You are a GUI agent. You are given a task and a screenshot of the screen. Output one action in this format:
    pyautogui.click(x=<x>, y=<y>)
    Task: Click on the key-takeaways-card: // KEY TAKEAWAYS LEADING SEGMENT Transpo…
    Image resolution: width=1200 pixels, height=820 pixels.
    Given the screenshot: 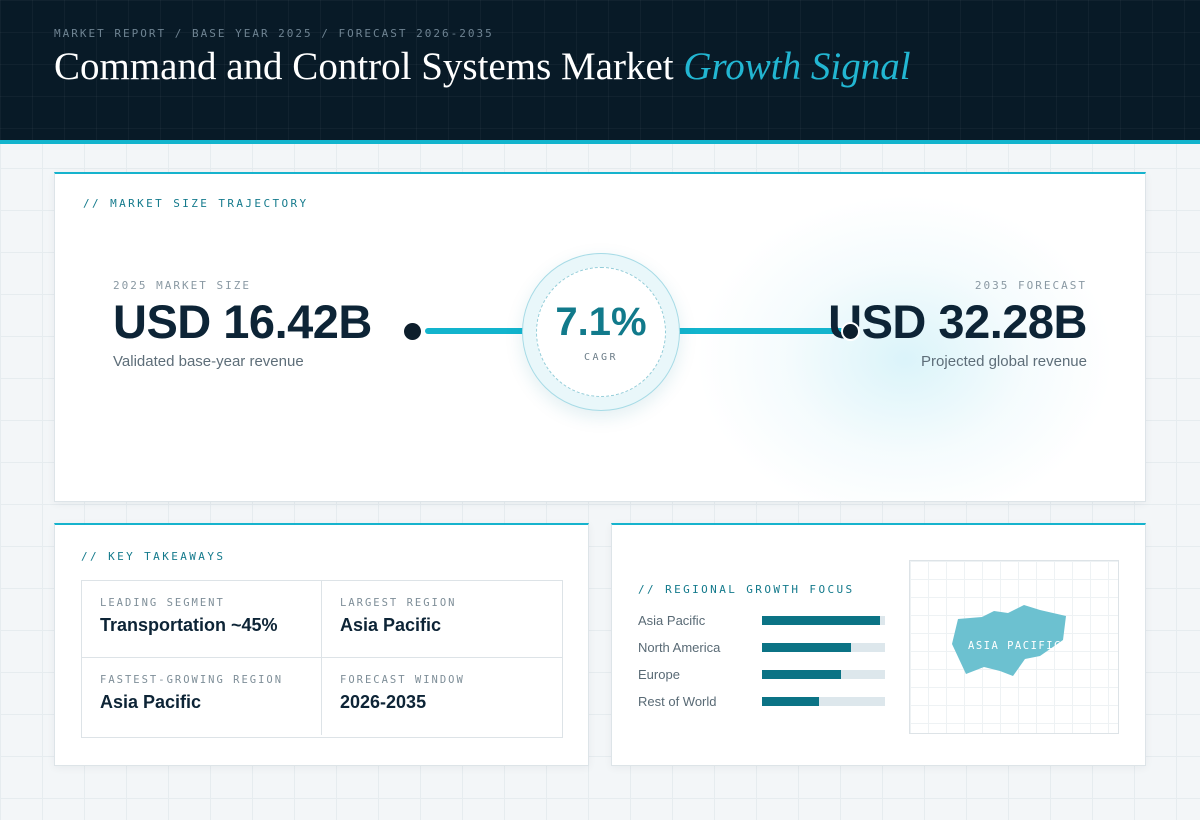 What is the action you would take?
    pyautogui.click(x=321, y=644)
    